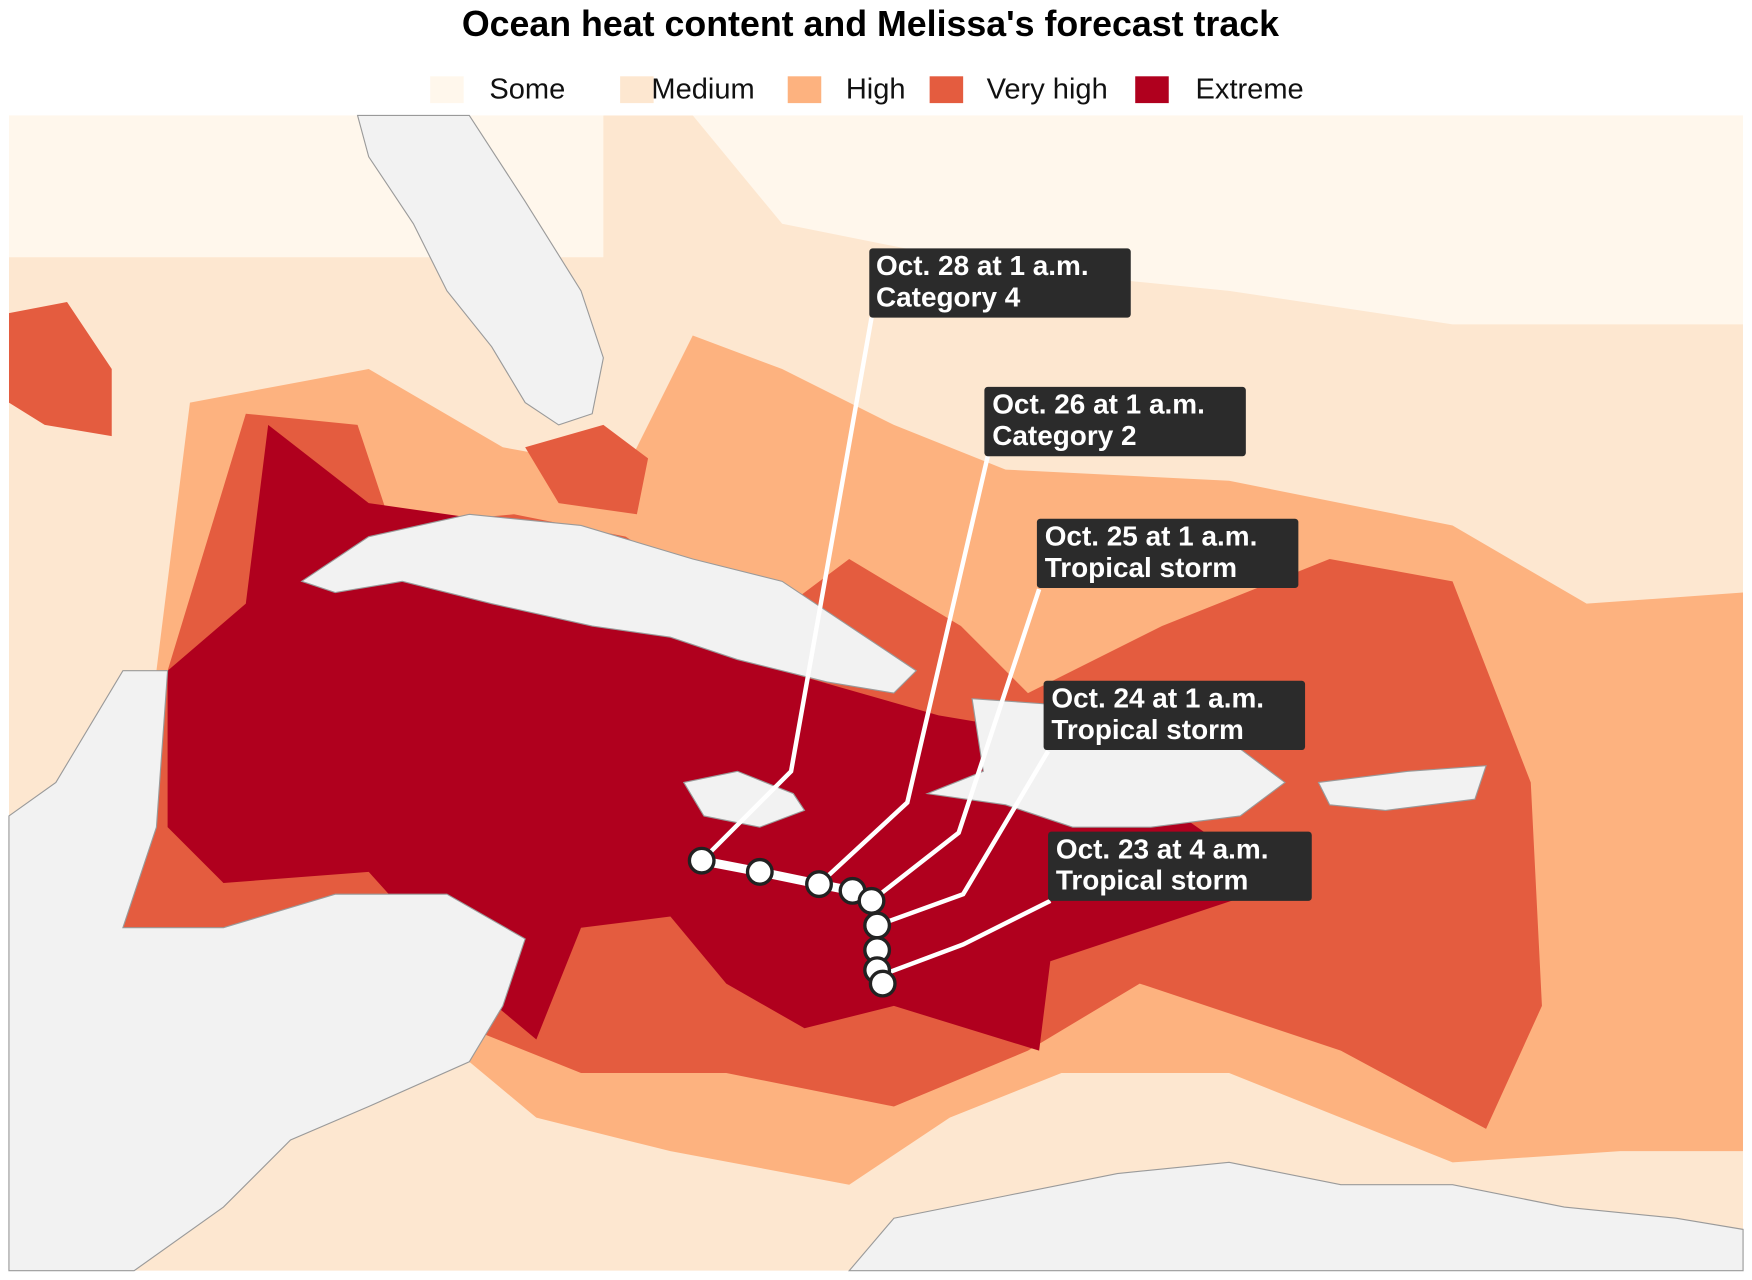 The image size is (1752, 1280). Describe the element at coordinates (1047, 89) in the screenshot. I see `legend-label: Very high` at that location.